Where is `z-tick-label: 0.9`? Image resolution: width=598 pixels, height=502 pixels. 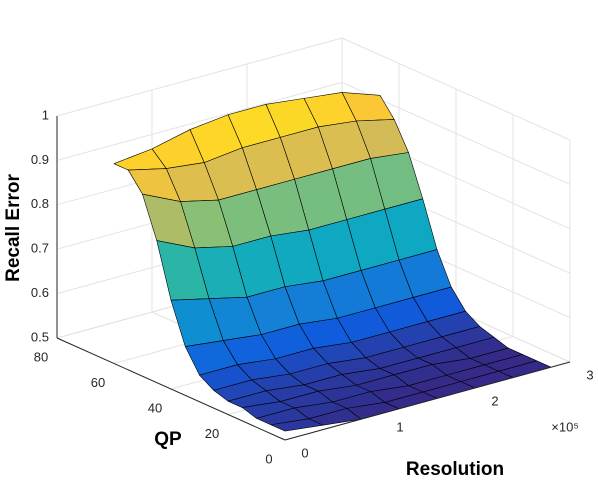
z-tick-label: 0.9 is located at coordinates (40, 159).